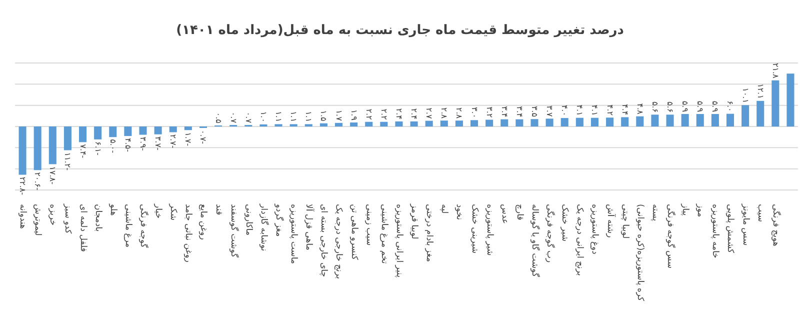  Describe the element at coordinates (53, 215) in the screenshot. I see `x-tick-label: خربزه` at that location.